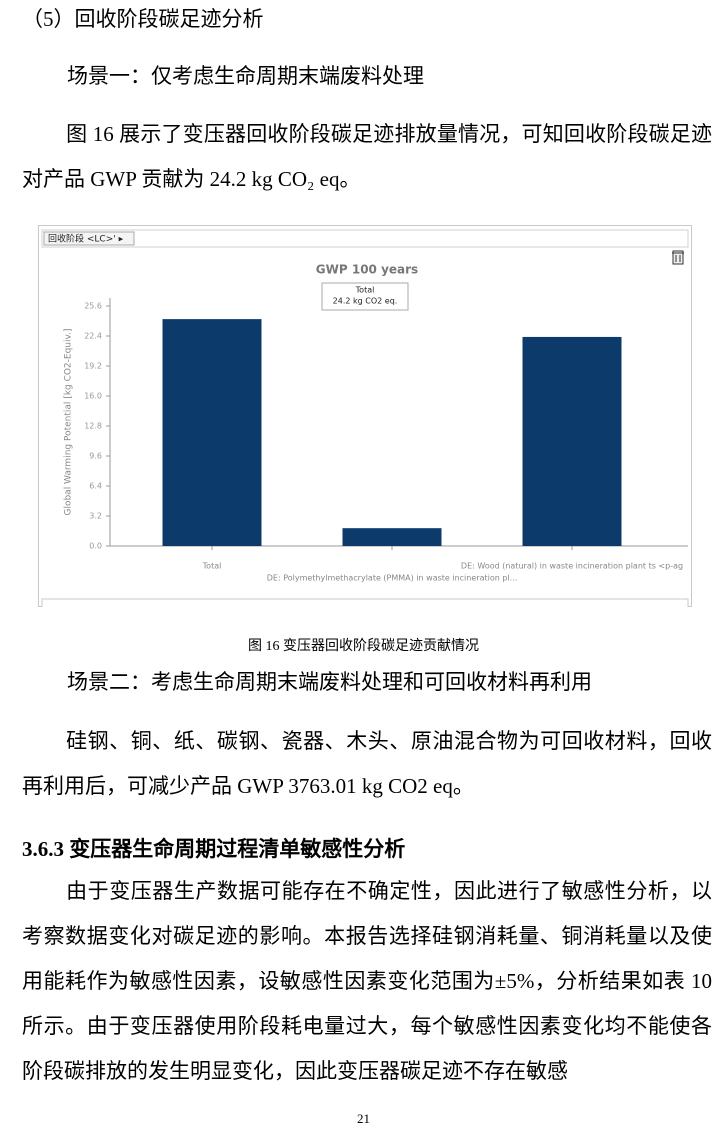 Image resolution: width=727 pixels, height=1133 pixels. What do you see at coordinates (95, 456) in the screenshot?
I see `y-tick-label: 9.6` at bounding box center [95, 456].